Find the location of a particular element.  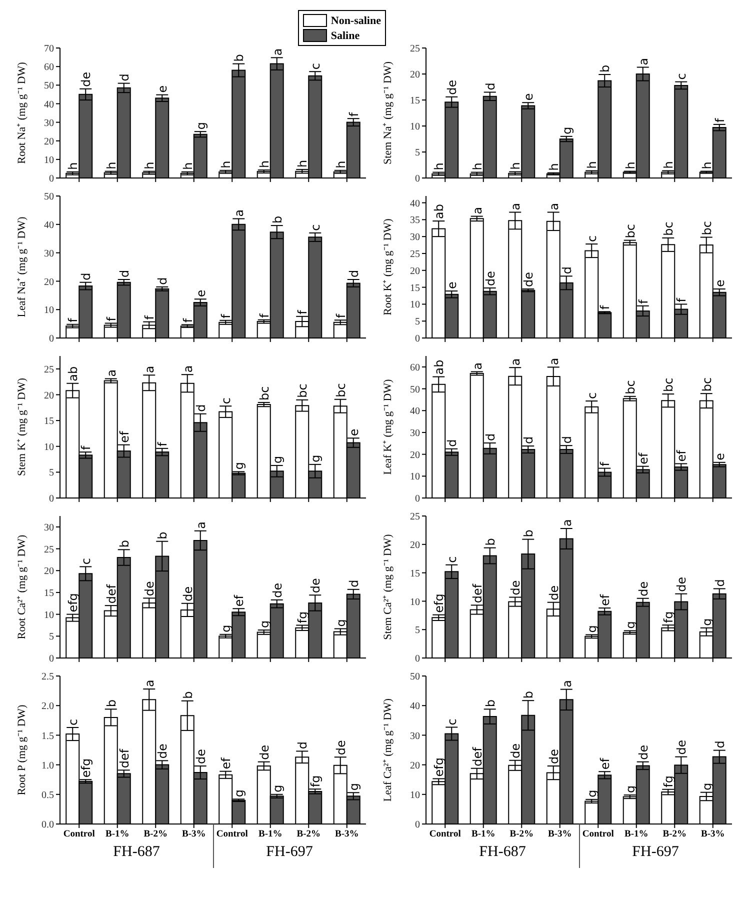

y-tick-label: 0.5 is located at coordinates (48, 795).